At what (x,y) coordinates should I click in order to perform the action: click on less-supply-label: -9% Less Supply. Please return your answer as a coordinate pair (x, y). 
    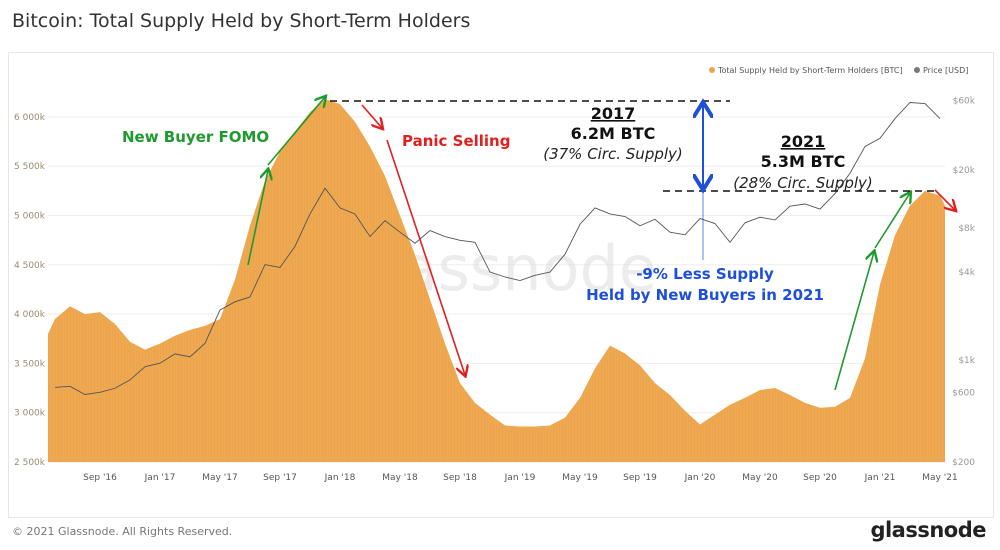
    Looking at the image, I should click on (705, 274).